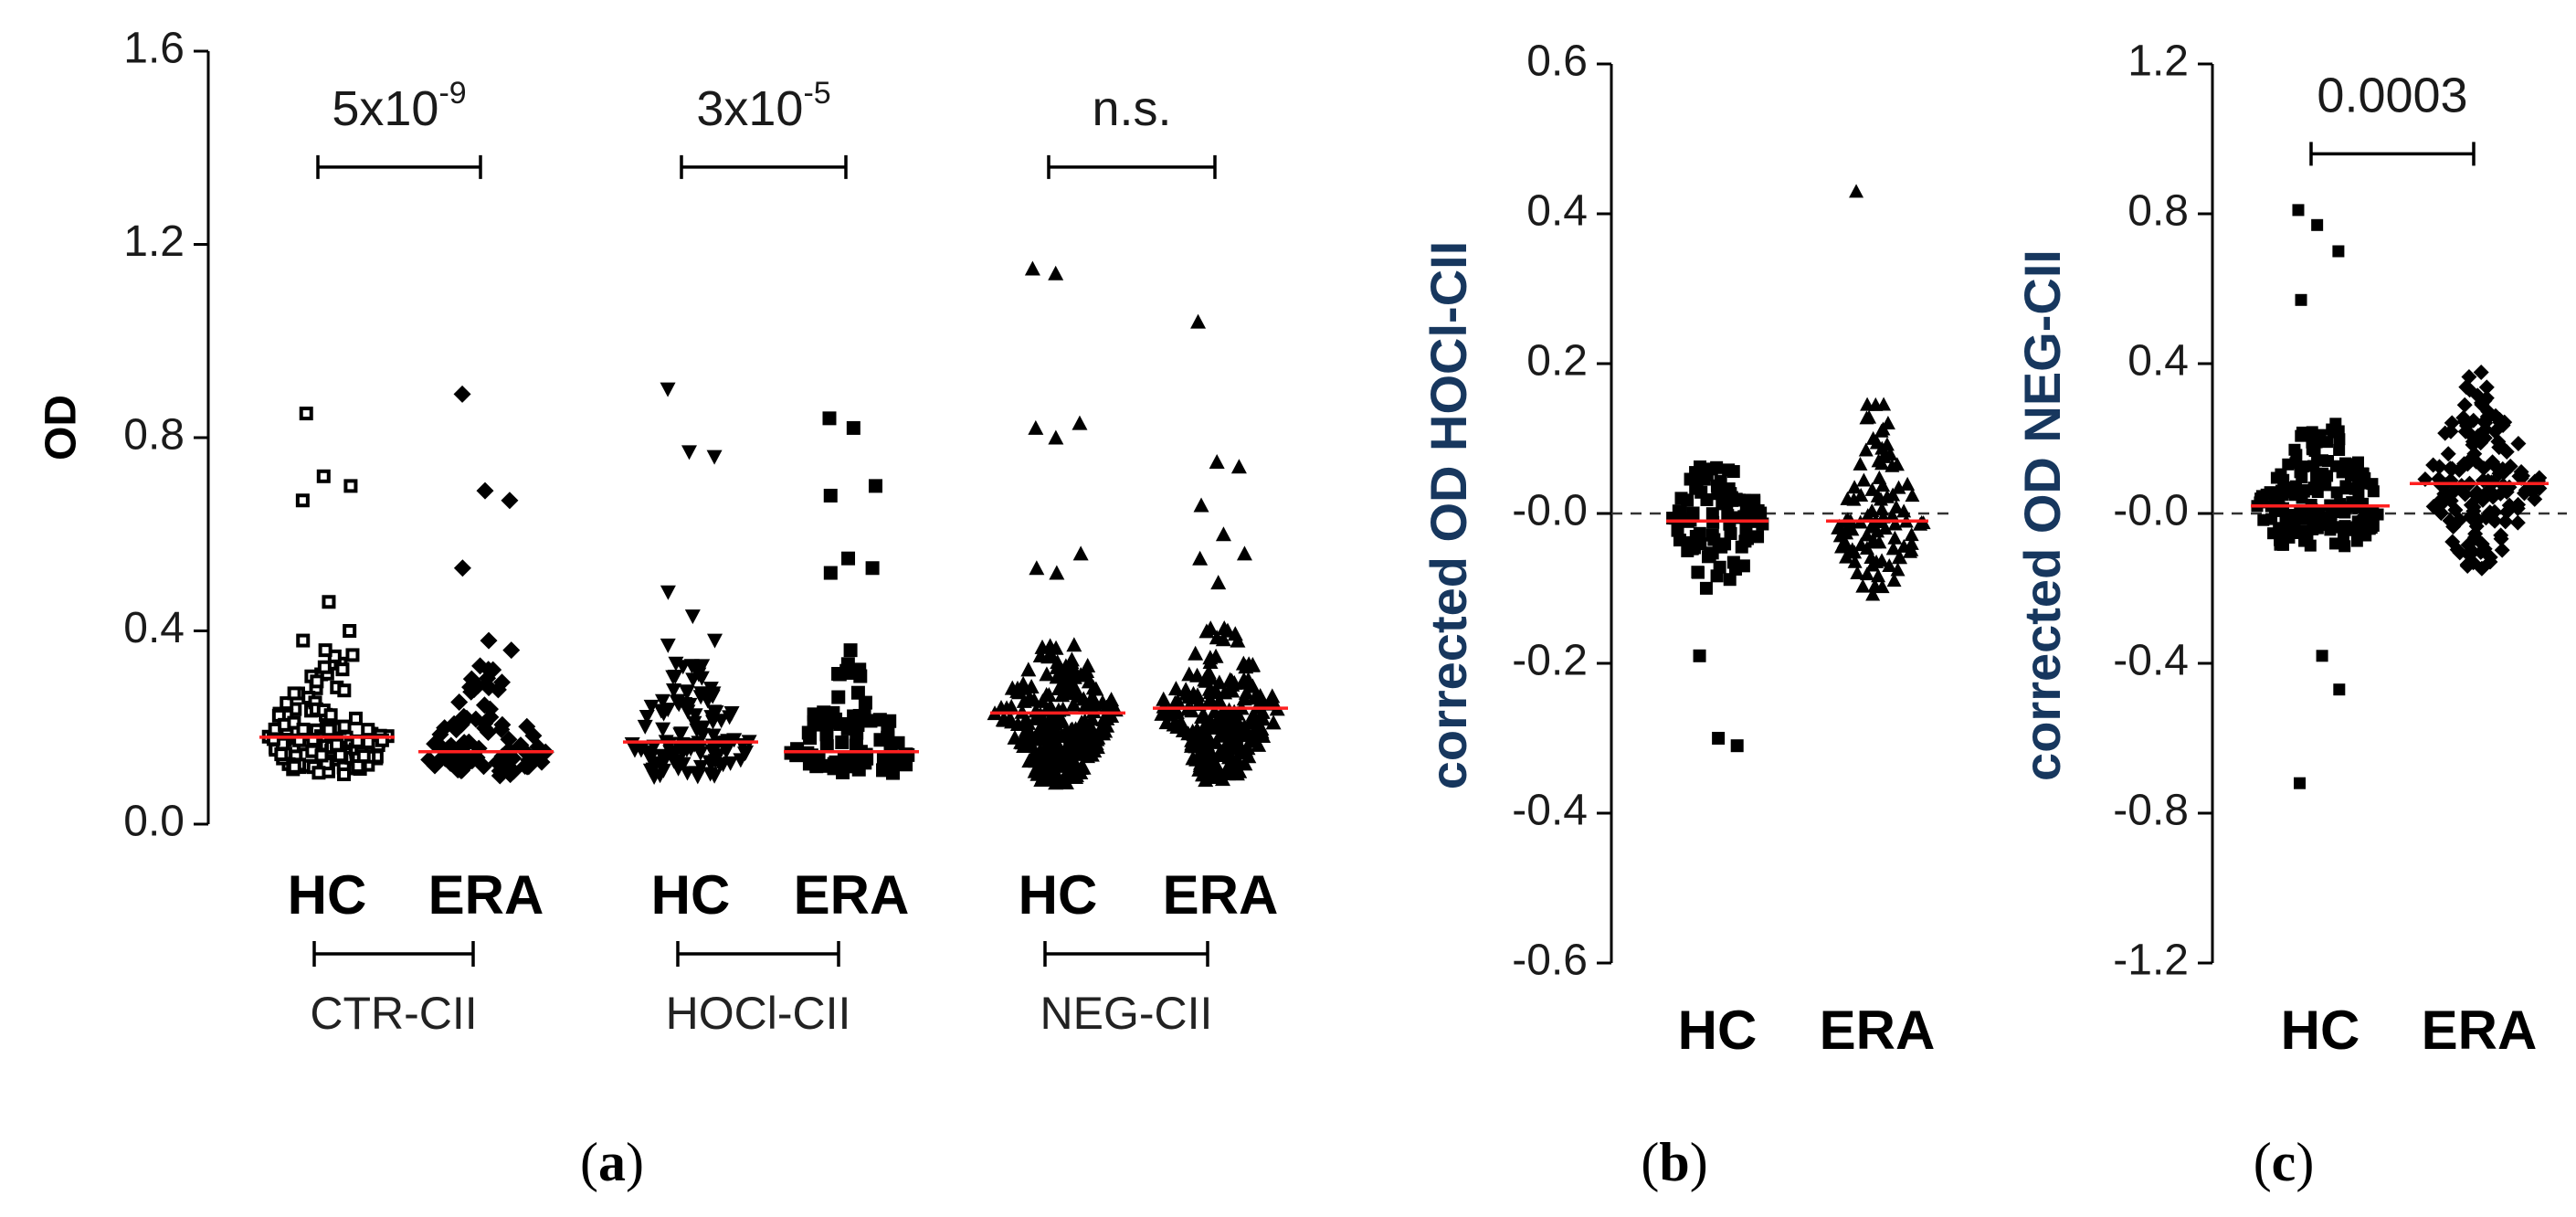 The image size is (2576, 1217). Describe the element at coordinates (1550, 661) in the screenshot. I see `panel-b-ytick-label: -0.2` at that location.